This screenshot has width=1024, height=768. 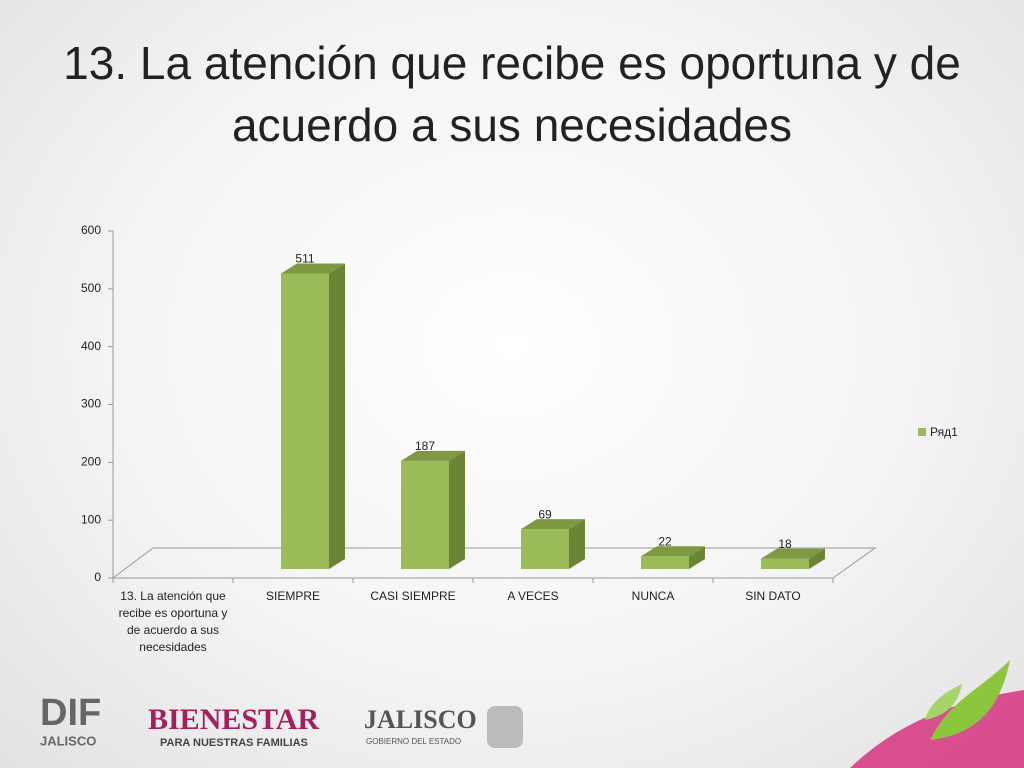 I want to click on x-tick-label: SIEMPRE, so click(x=293, y=596).